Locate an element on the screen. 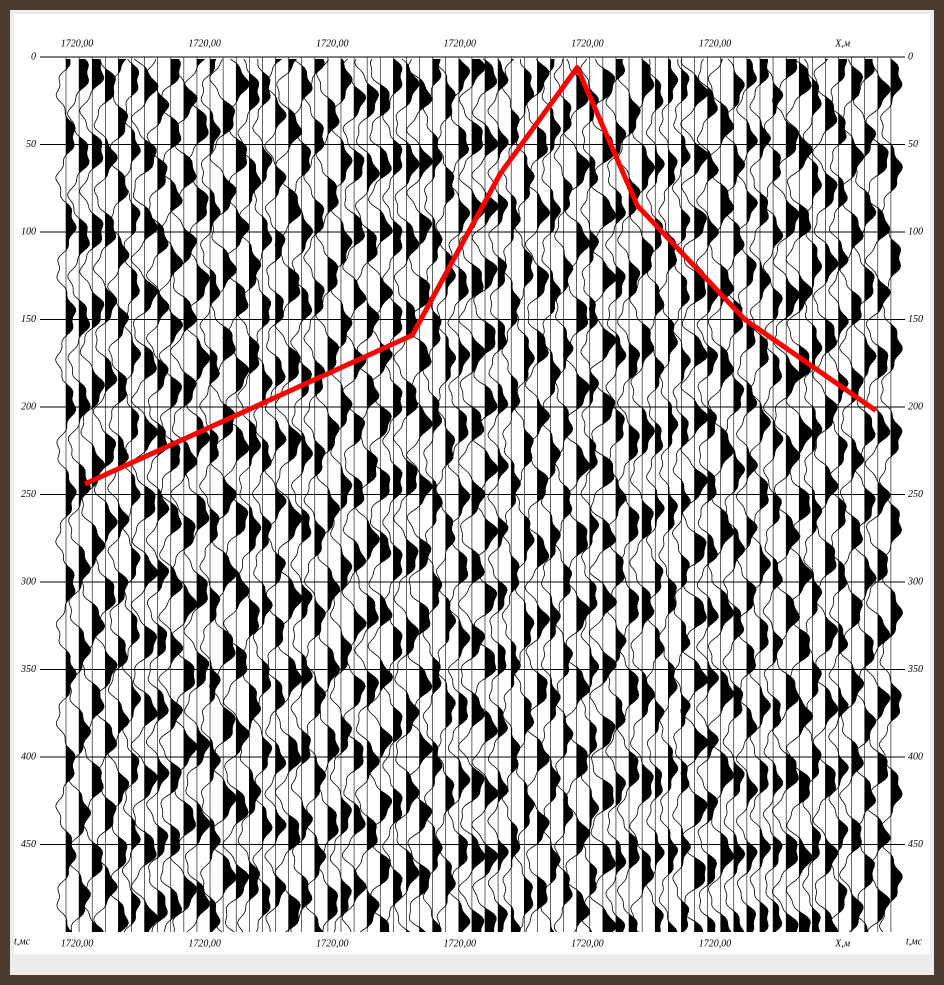  y-tick-label: 450 is located at coordinates (915, 844).